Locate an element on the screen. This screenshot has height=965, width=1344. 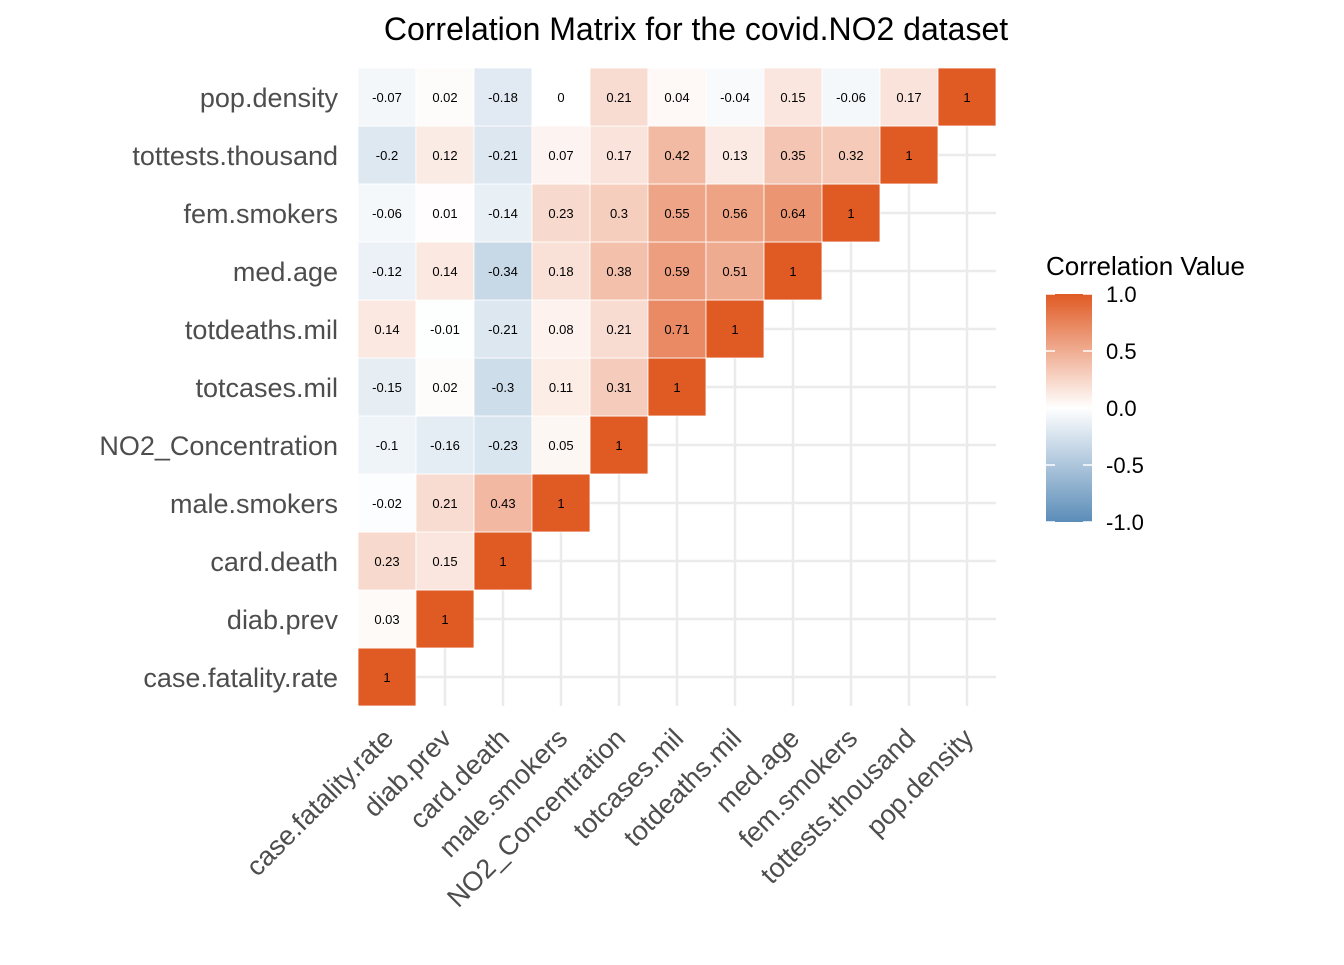
cell-value-label: 0.04 is located at coordinates (676, 97).